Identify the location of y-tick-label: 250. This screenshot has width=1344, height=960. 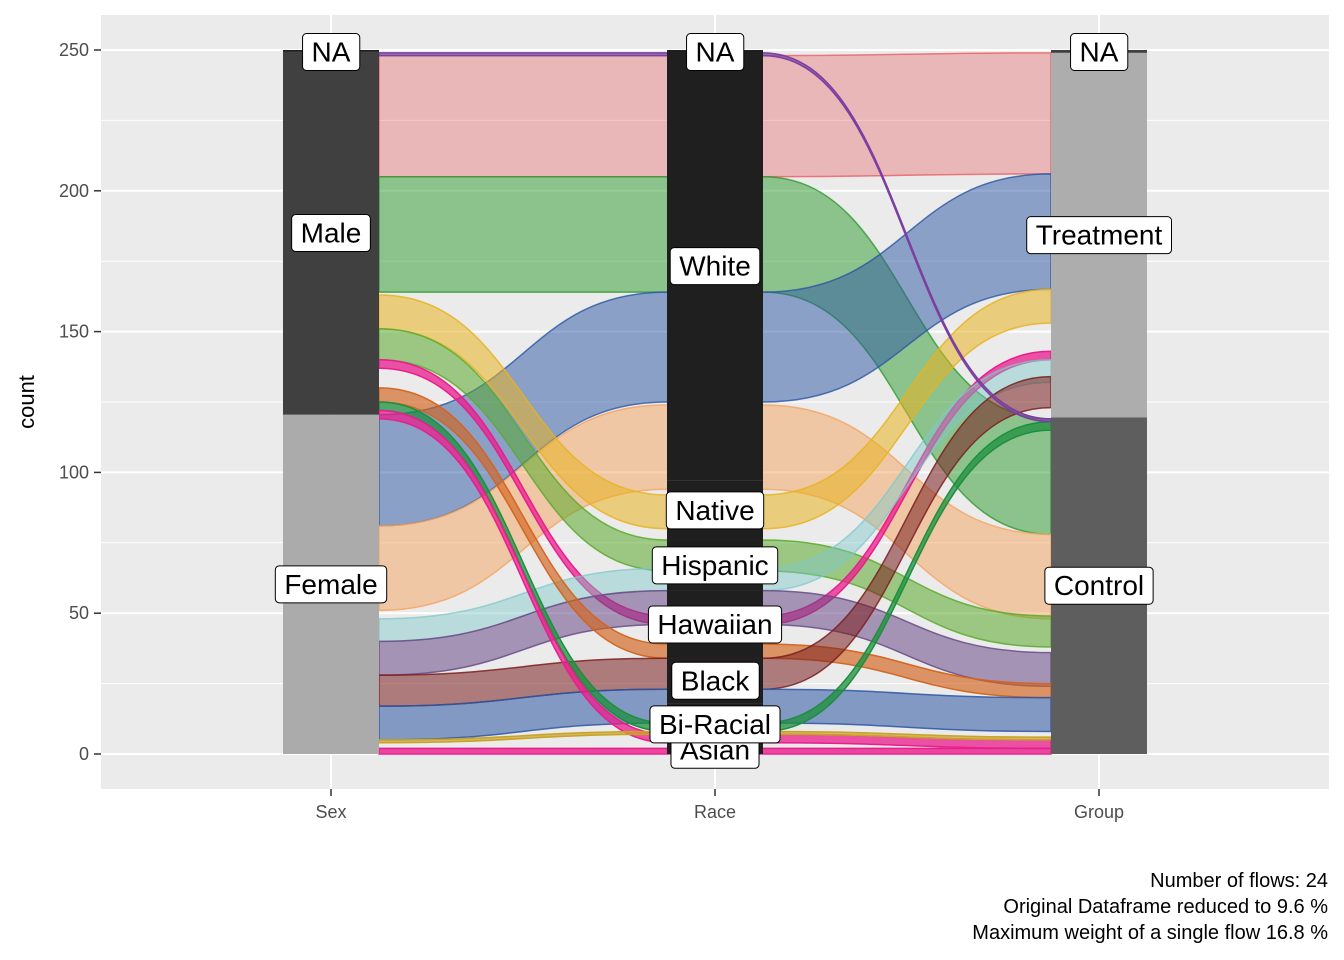
(74, 50).